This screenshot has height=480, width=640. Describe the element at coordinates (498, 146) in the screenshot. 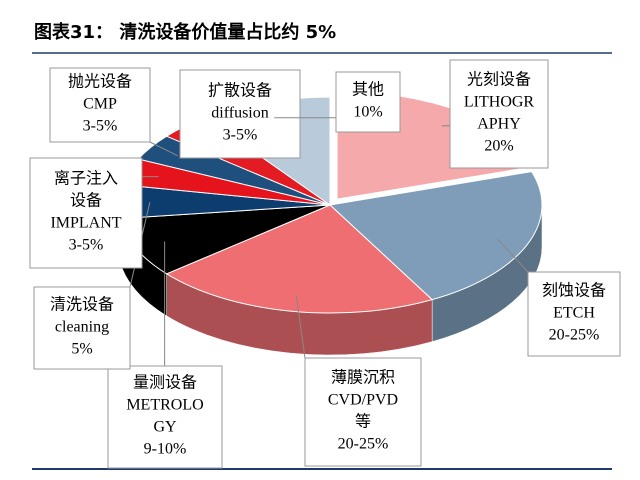

I see `value-label: 20%` at that location.